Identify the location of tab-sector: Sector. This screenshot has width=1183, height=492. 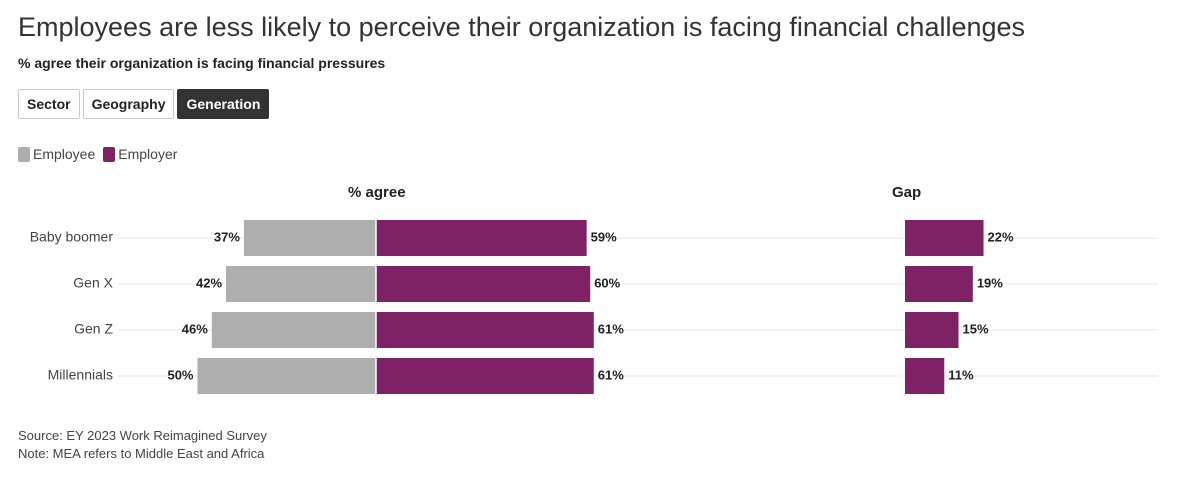
(49, 104).